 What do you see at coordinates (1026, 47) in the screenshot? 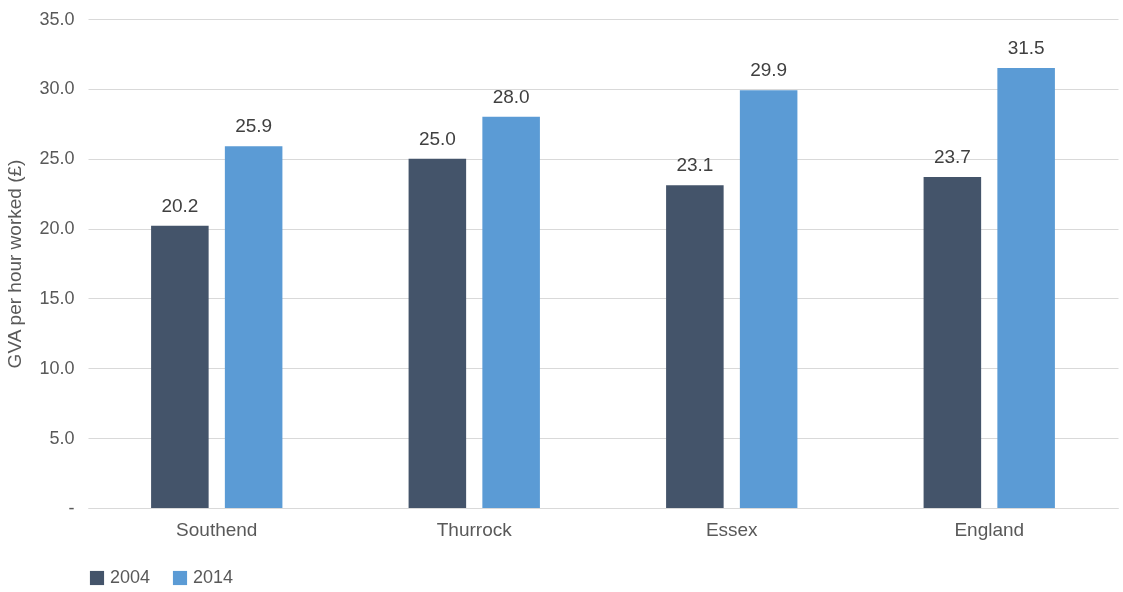
I see `data-label: 31.5` at bounding box center [1026, 47].